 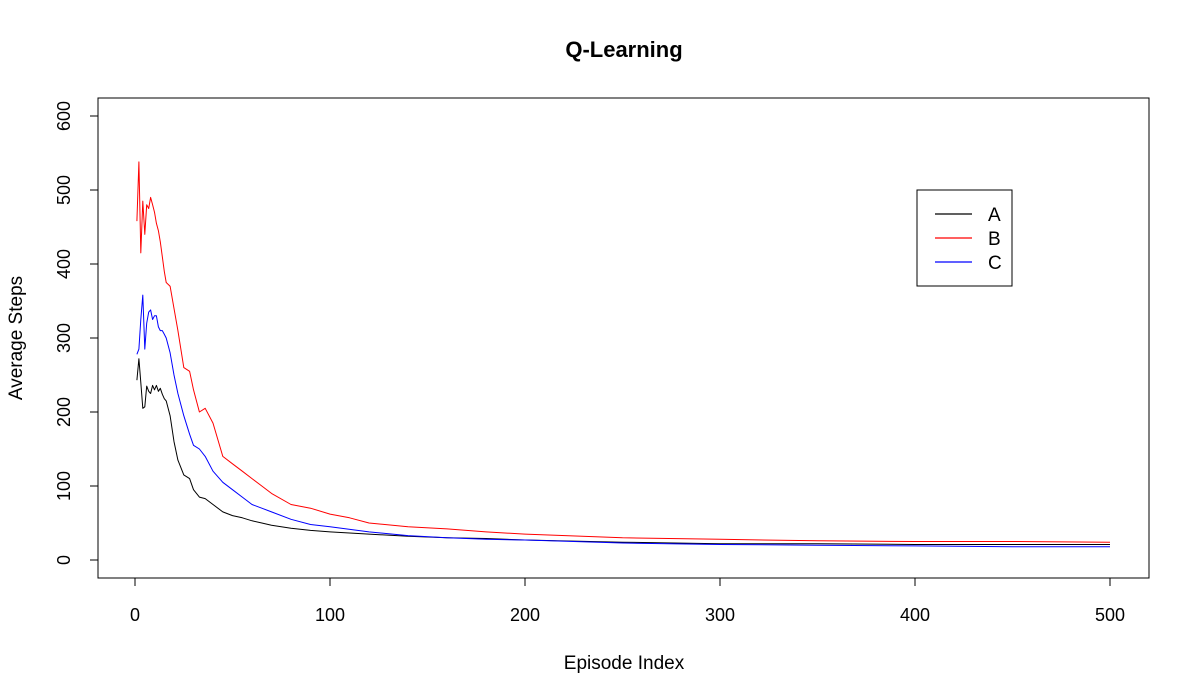 What do you see at coordinates (16, 338) in the screenshot?
I see `y-axis-label: Average Steps` at bounding box center [16, 338].